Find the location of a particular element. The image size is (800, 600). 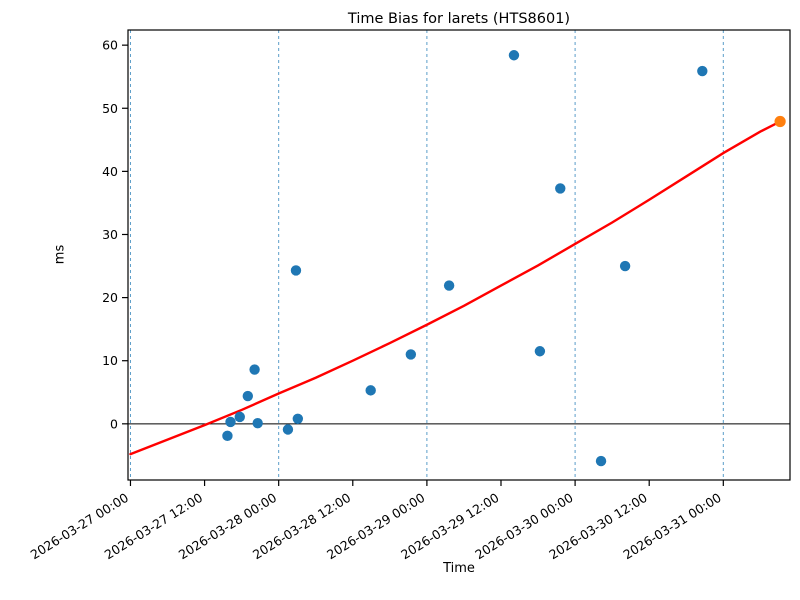

x-axis-label: Time is located at coordinates (459, 568).